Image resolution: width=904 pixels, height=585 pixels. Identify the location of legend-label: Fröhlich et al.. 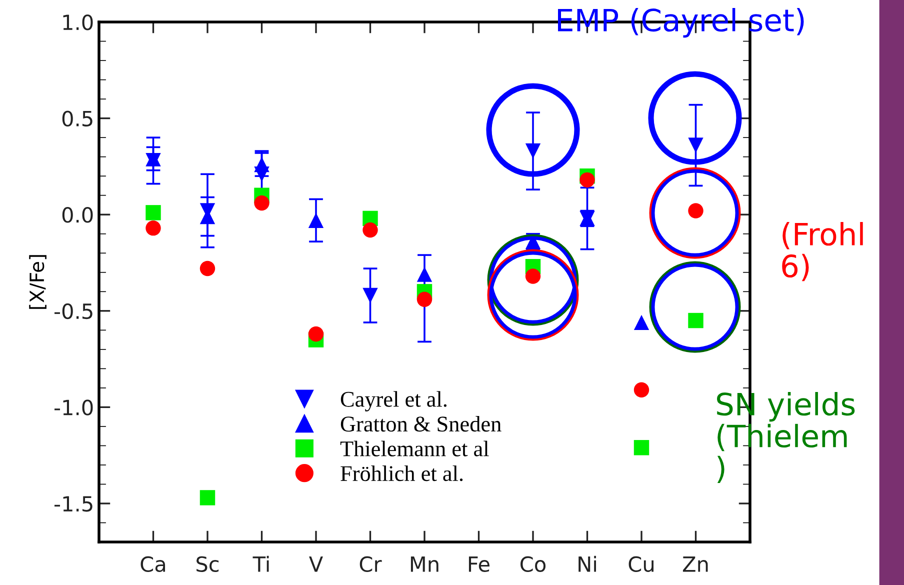
(401, 473).